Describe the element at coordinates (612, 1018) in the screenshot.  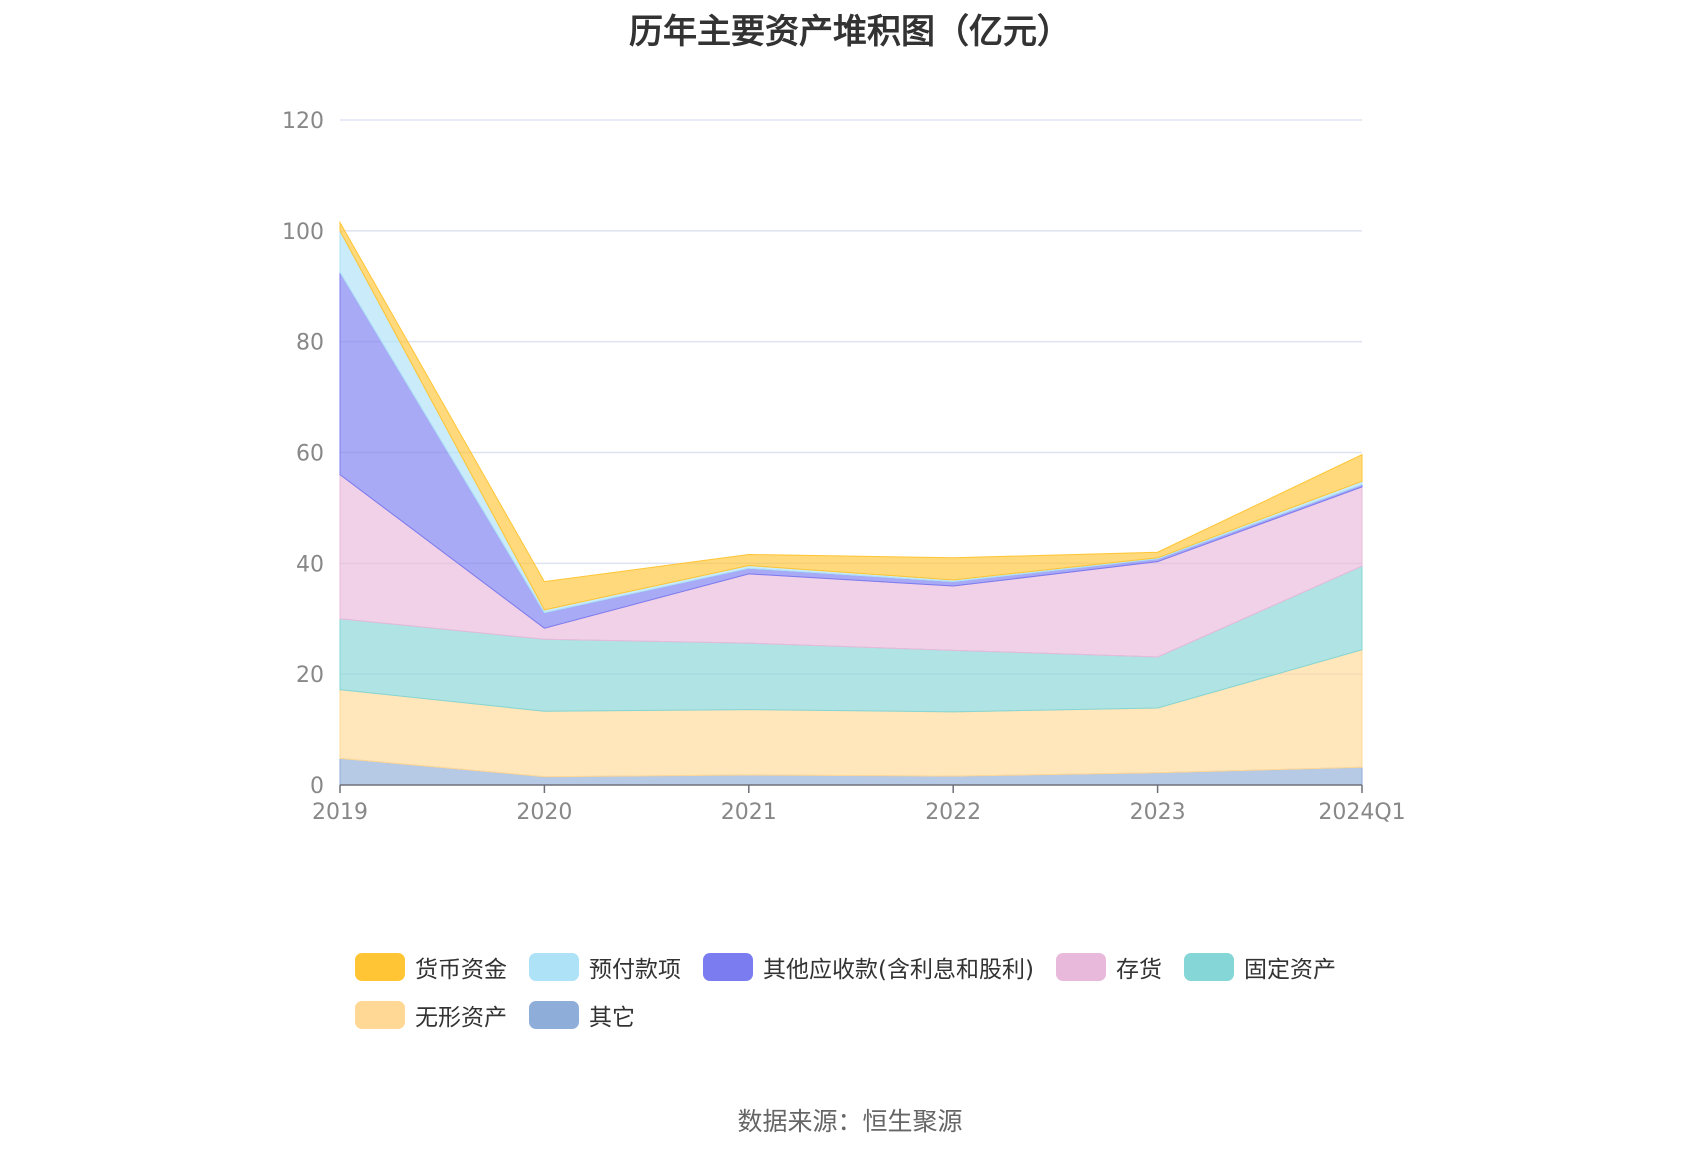
I see `legend-label: 其它` at that location.